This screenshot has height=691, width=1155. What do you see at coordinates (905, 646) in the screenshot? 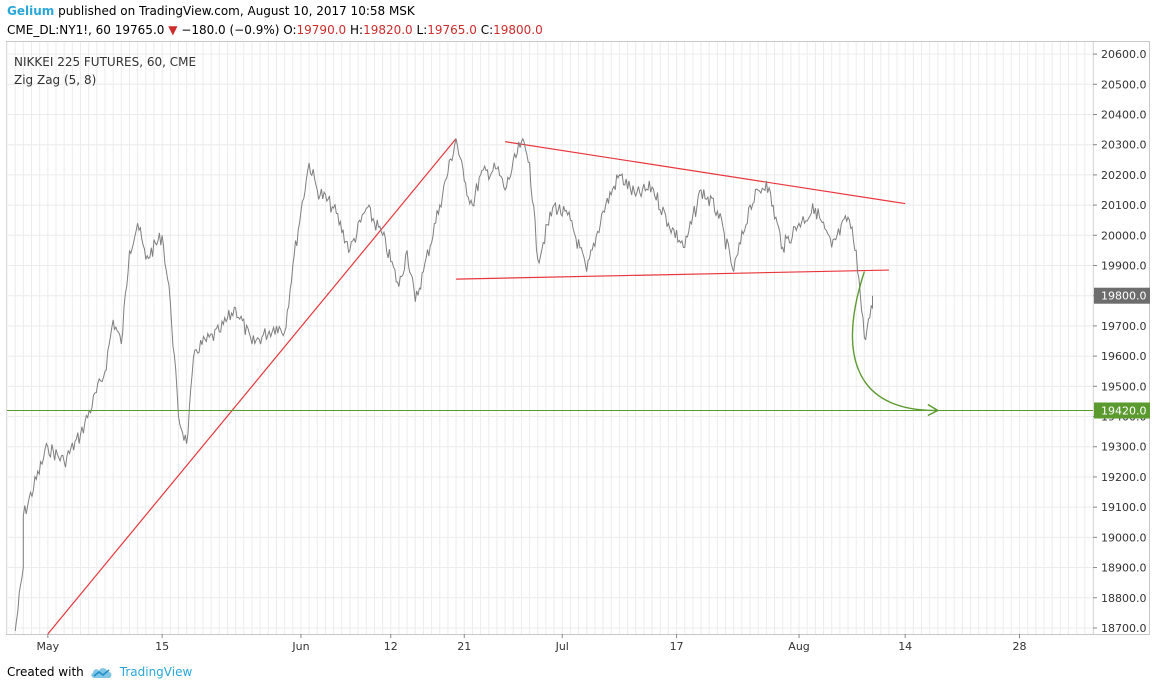
I see `x-tick-label: 14` at bounding box center [905, 646].